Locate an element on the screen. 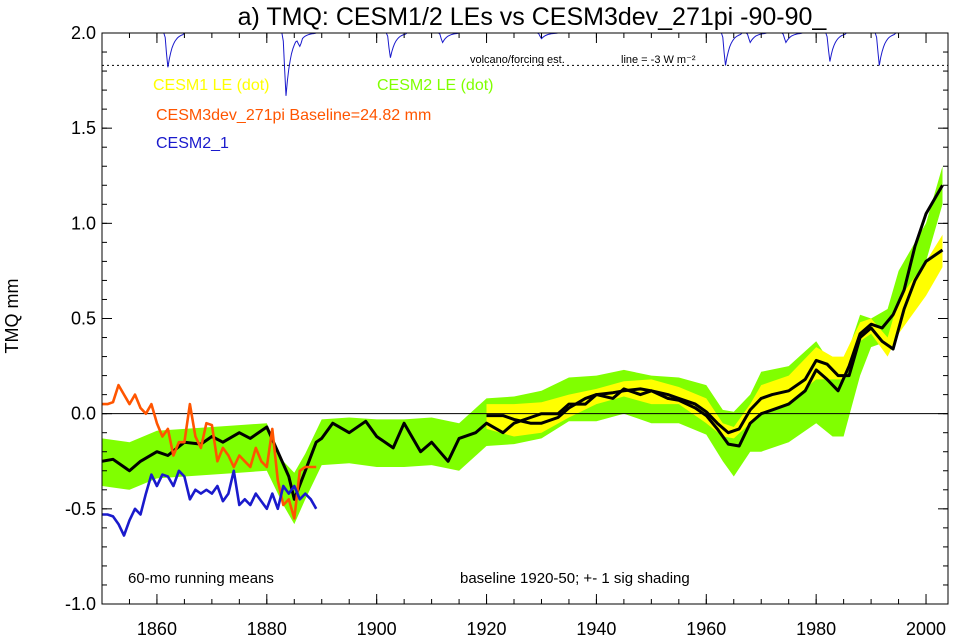 The image size is (964, 641). legend-entry-cesm3dev: CESM3dev_271pi Baseline=24.82 mm is located at coordinates (293, 115).